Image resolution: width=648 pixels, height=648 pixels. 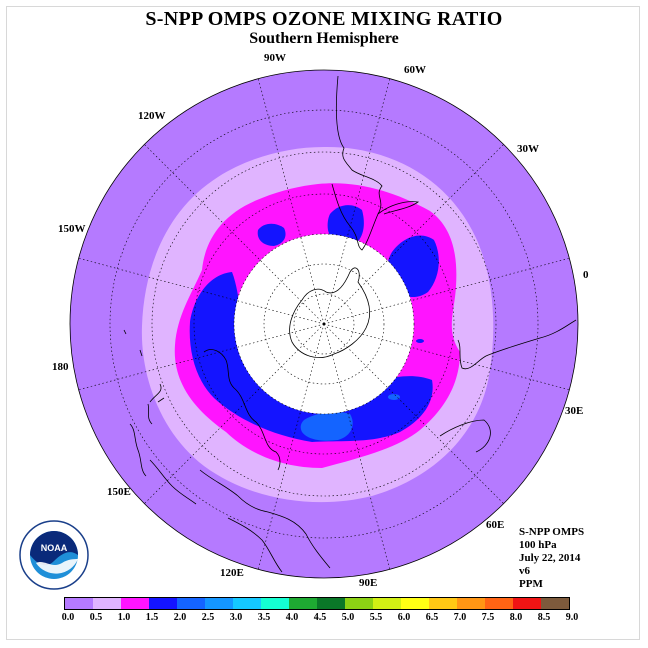 I want to click on colorbar-tick-label: 5.0, so click(x=348, y=617).